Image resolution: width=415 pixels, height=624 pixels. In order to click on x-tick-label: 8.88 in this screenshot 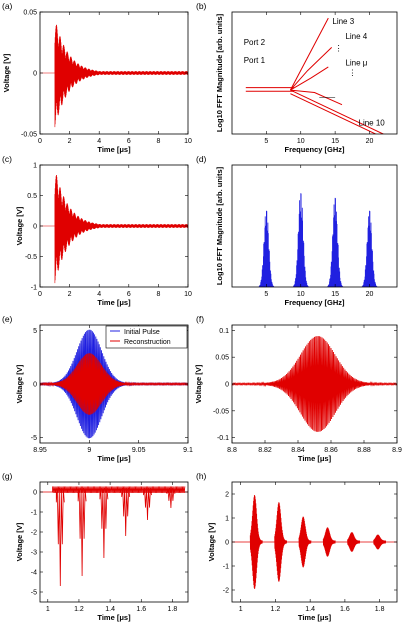, I will do `click(364, 450)`.